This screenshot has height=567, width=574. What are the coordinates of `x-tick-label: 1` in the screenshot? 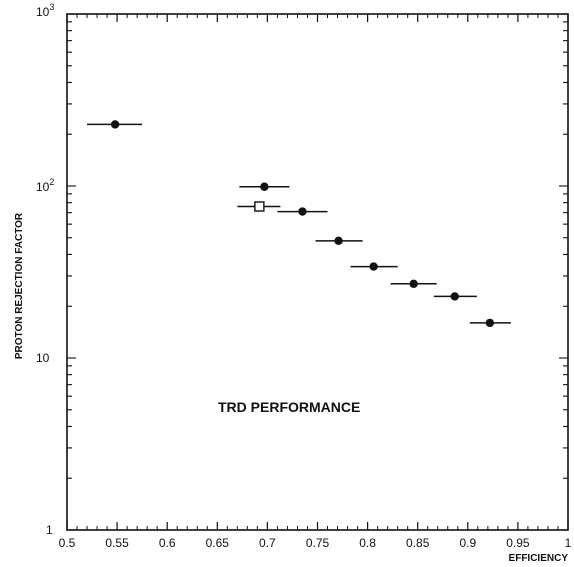 It's located at (568, 543).